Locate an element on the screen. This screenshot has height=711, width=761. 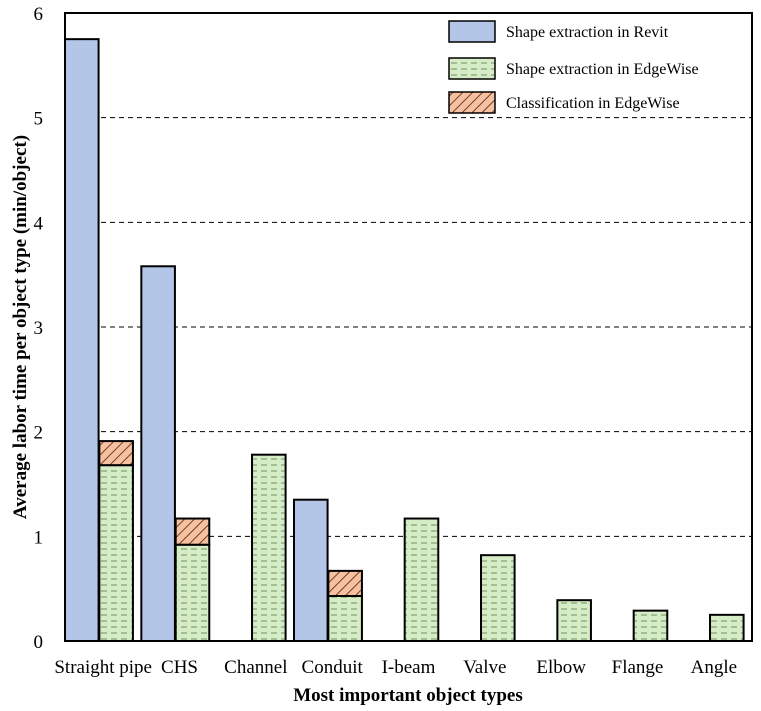
y-axis-ticks: 0 1 2 3 4 5 6 is located at coordinates (39, 328).